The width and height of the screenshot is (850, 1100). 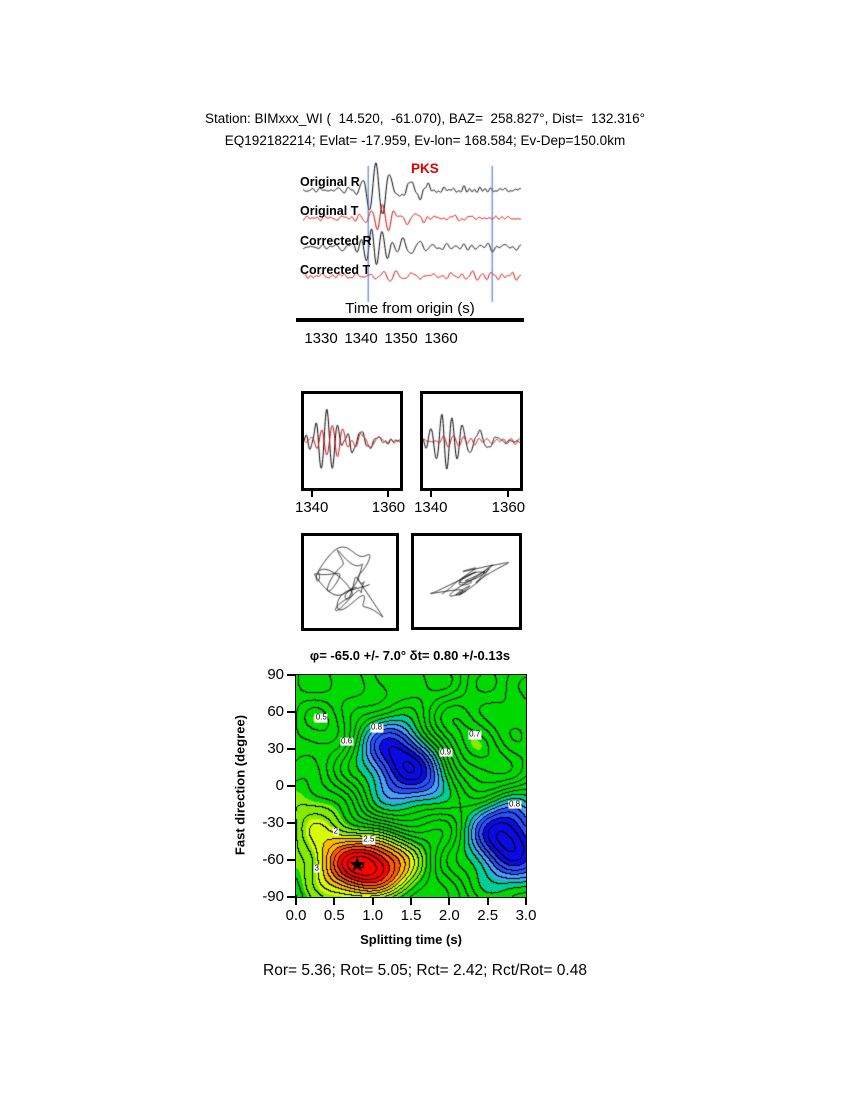 What do you see at coordinates (425, 168) in the screenshot?
I see `phase-label: PKS` at bounding box center [425, 168].